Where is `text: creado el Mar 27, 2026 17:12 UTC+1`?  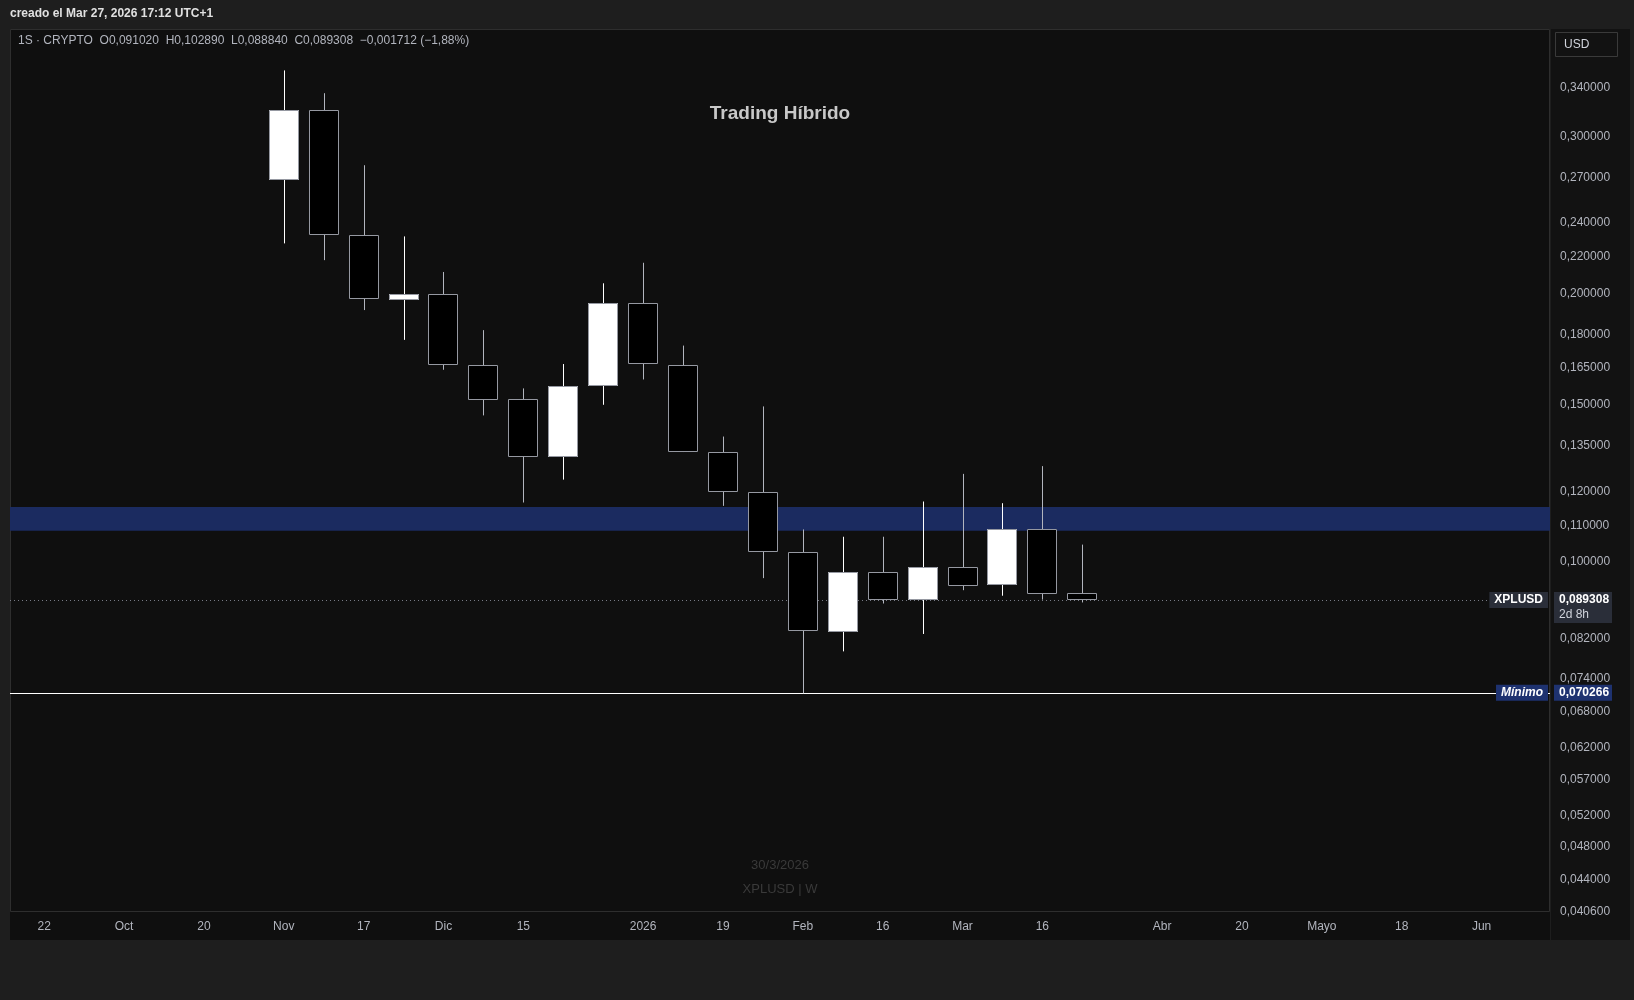 text: creado el Mar 27, 2026 17:12 UTC+1 is located at coordinates (112, 13).